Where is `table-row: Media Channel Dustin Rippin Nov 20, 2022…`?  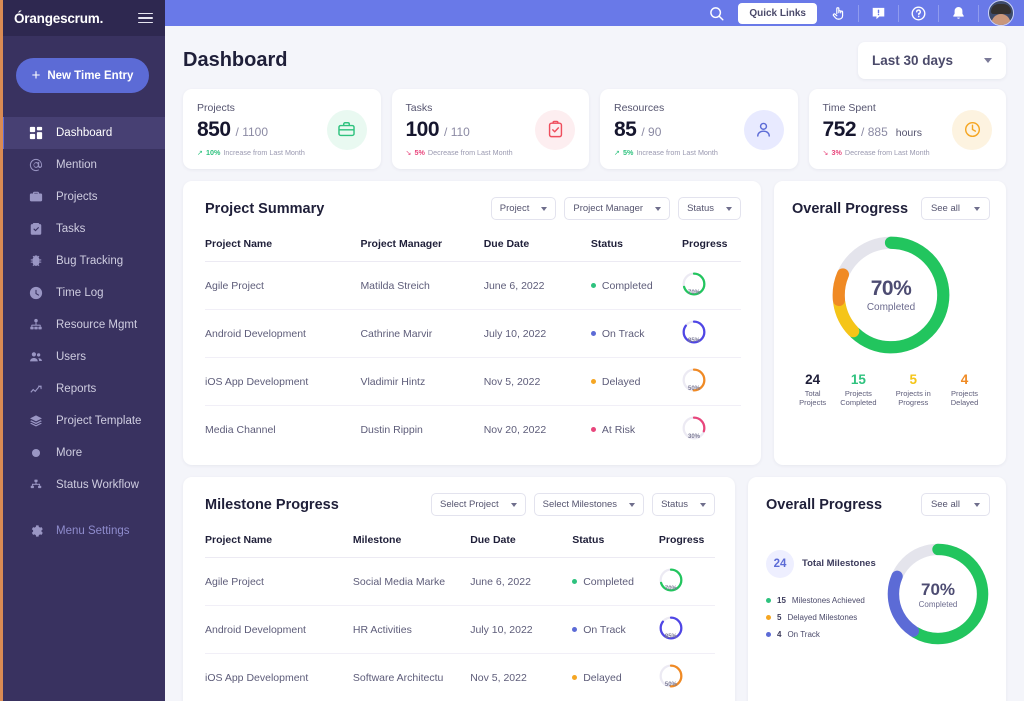
table-row: Media Channel Dustin Rippin Nov 20, 2022… is located at coordinates (473, 430).